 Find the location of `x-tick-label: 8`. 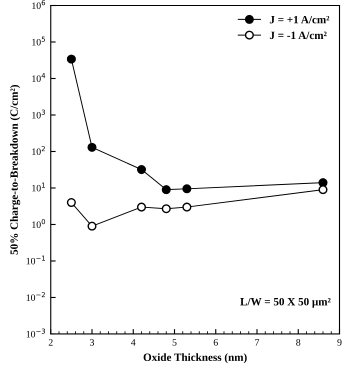

x-tick-label: 8 is located at coordinates (298, 342).